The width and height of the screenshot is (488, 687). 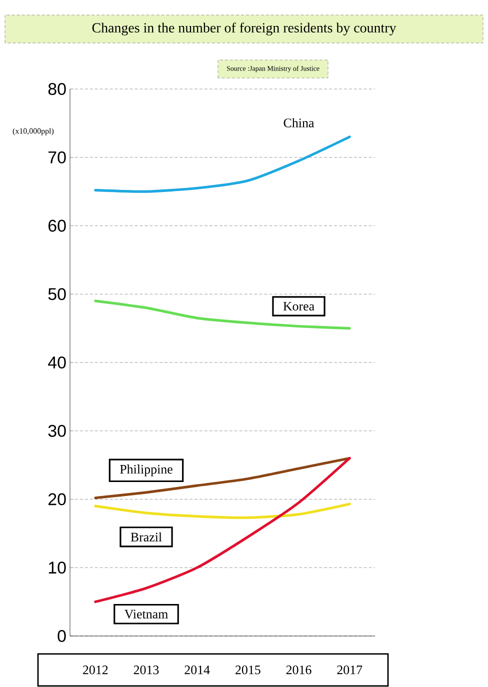 What do you see at coordinates (62, 636) in the screenshot?
I see `y-tick-label: 0` at bounding box center [62, 636].